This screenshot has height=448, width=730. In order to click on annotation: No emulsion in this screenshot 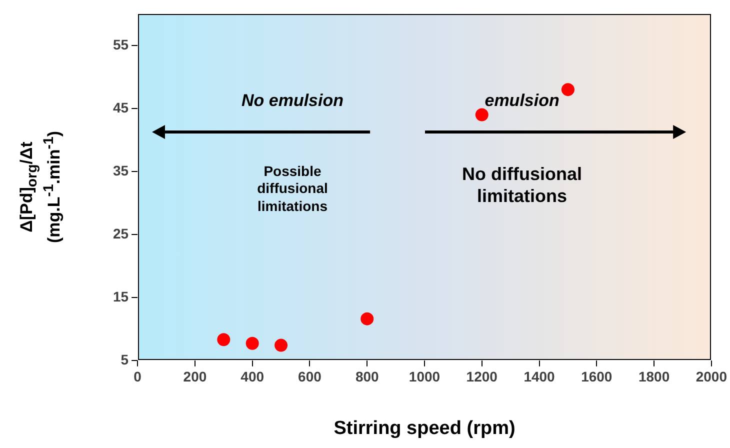, I will do `click(292, 101)`.